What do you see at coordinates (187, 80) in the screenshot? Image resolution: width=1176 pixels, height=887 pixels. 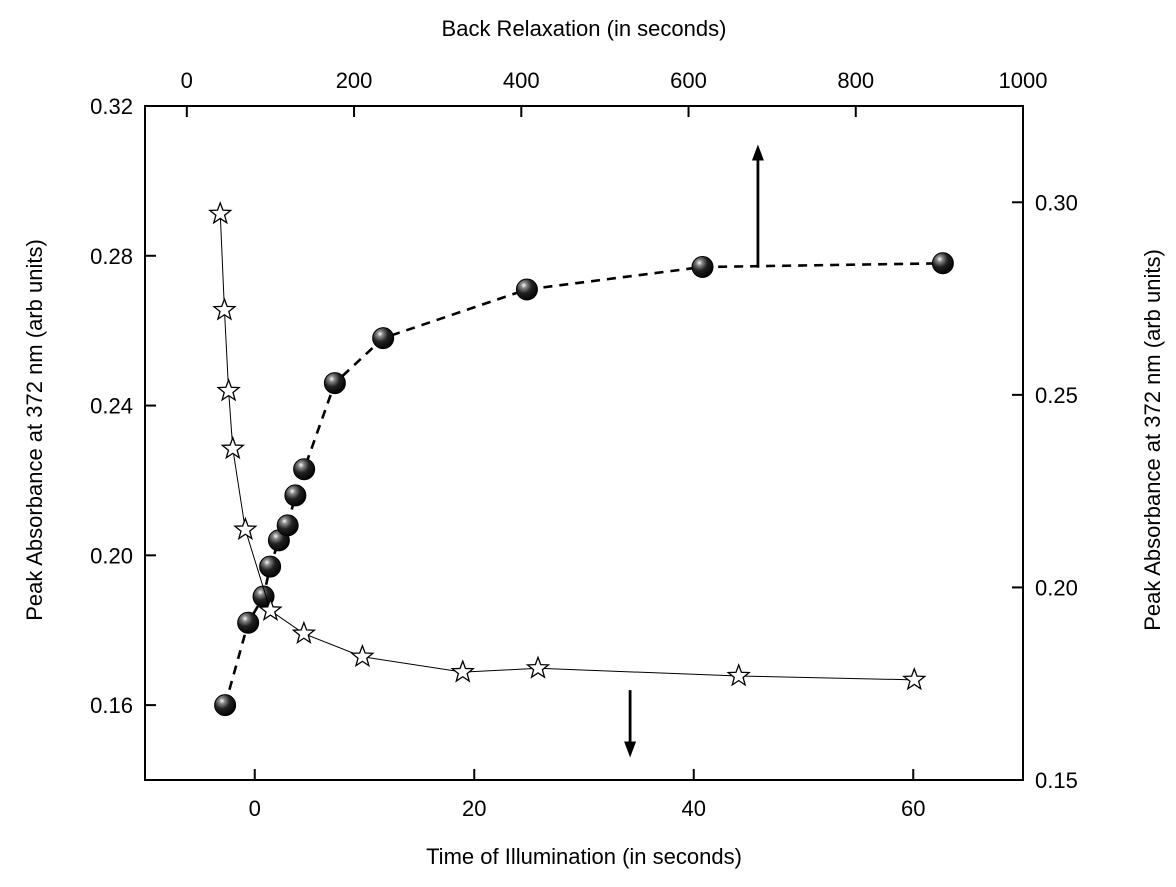 I see `x-top-tick-label: 0` at bounding box center [187, 80].